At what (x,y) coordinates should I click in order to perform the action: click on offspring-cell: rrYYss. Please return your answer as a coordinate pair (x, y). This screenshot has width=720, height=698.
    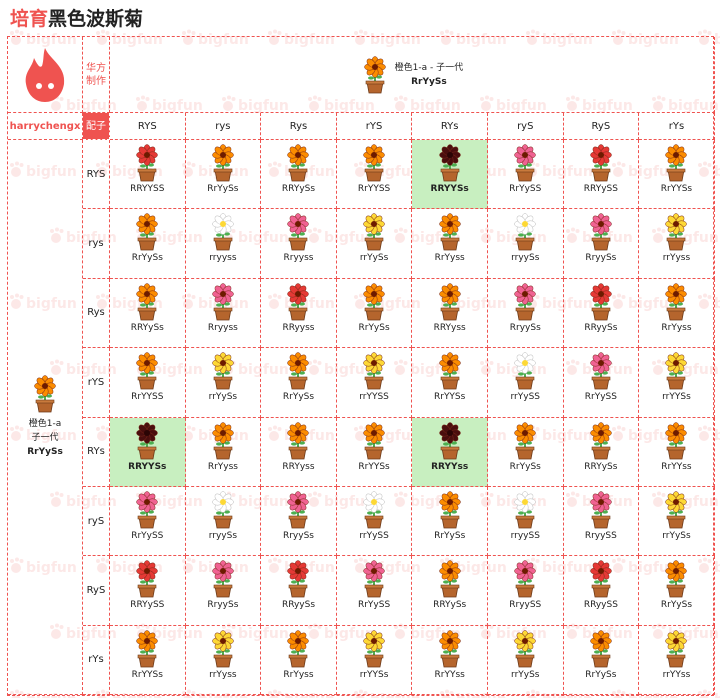
    Looking at the image, I should click on (677, 660).